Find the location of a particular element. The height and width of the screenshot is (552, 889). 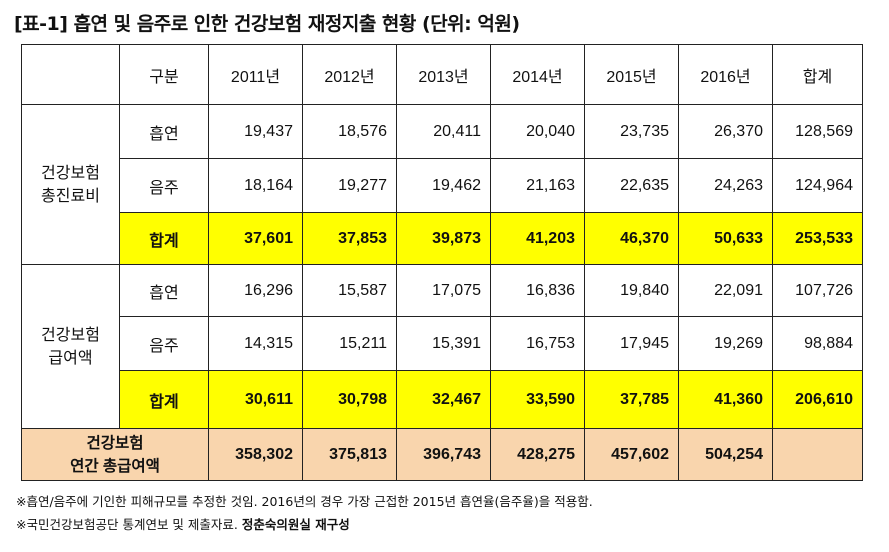

table-cell: 15,391 is located at coordinates (443, 343).